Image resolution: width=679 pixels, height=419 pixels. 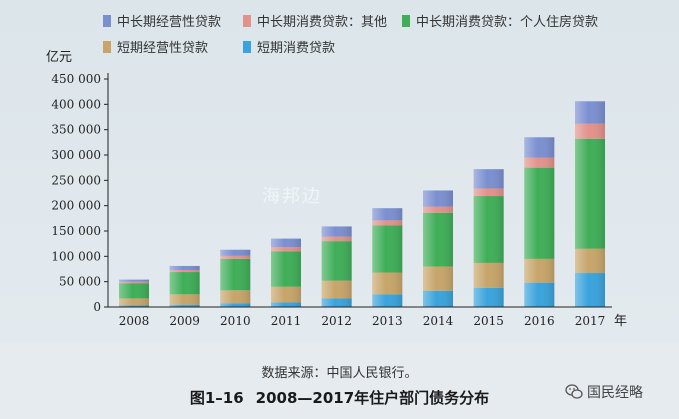 I want to click on y-tick-label: 100 000, so click(x=76, y=256).